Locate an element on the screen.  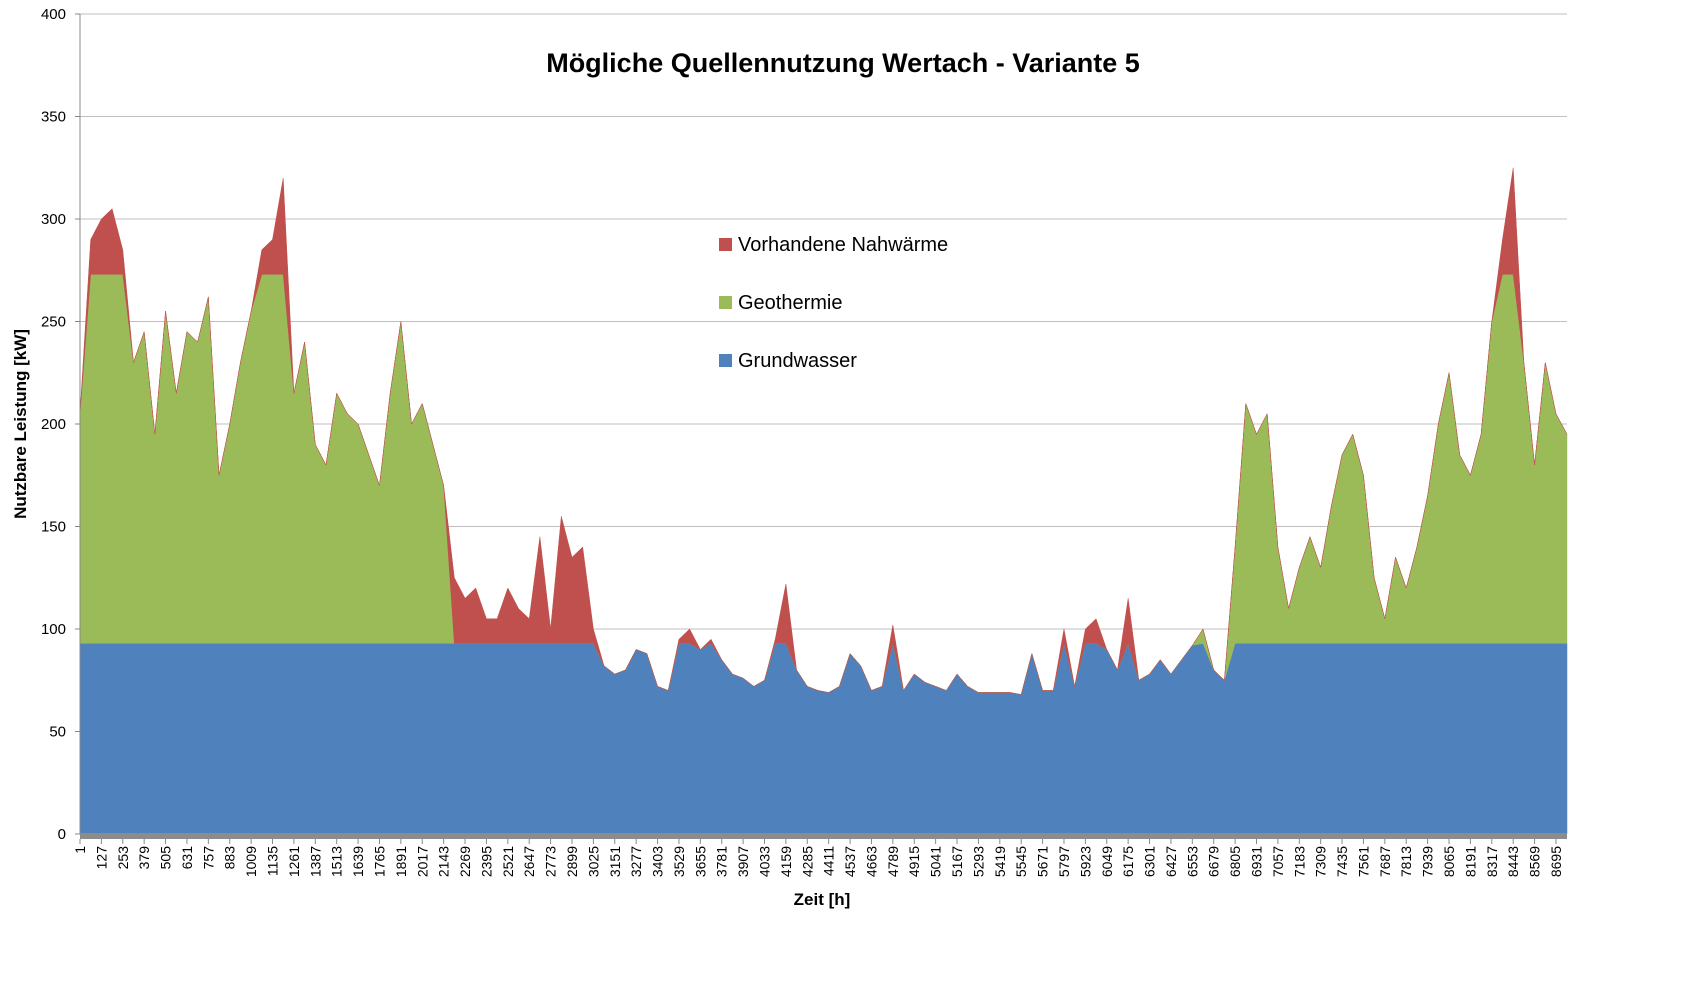
x-tick-label: 3403 is located at coordinates (658, 861).